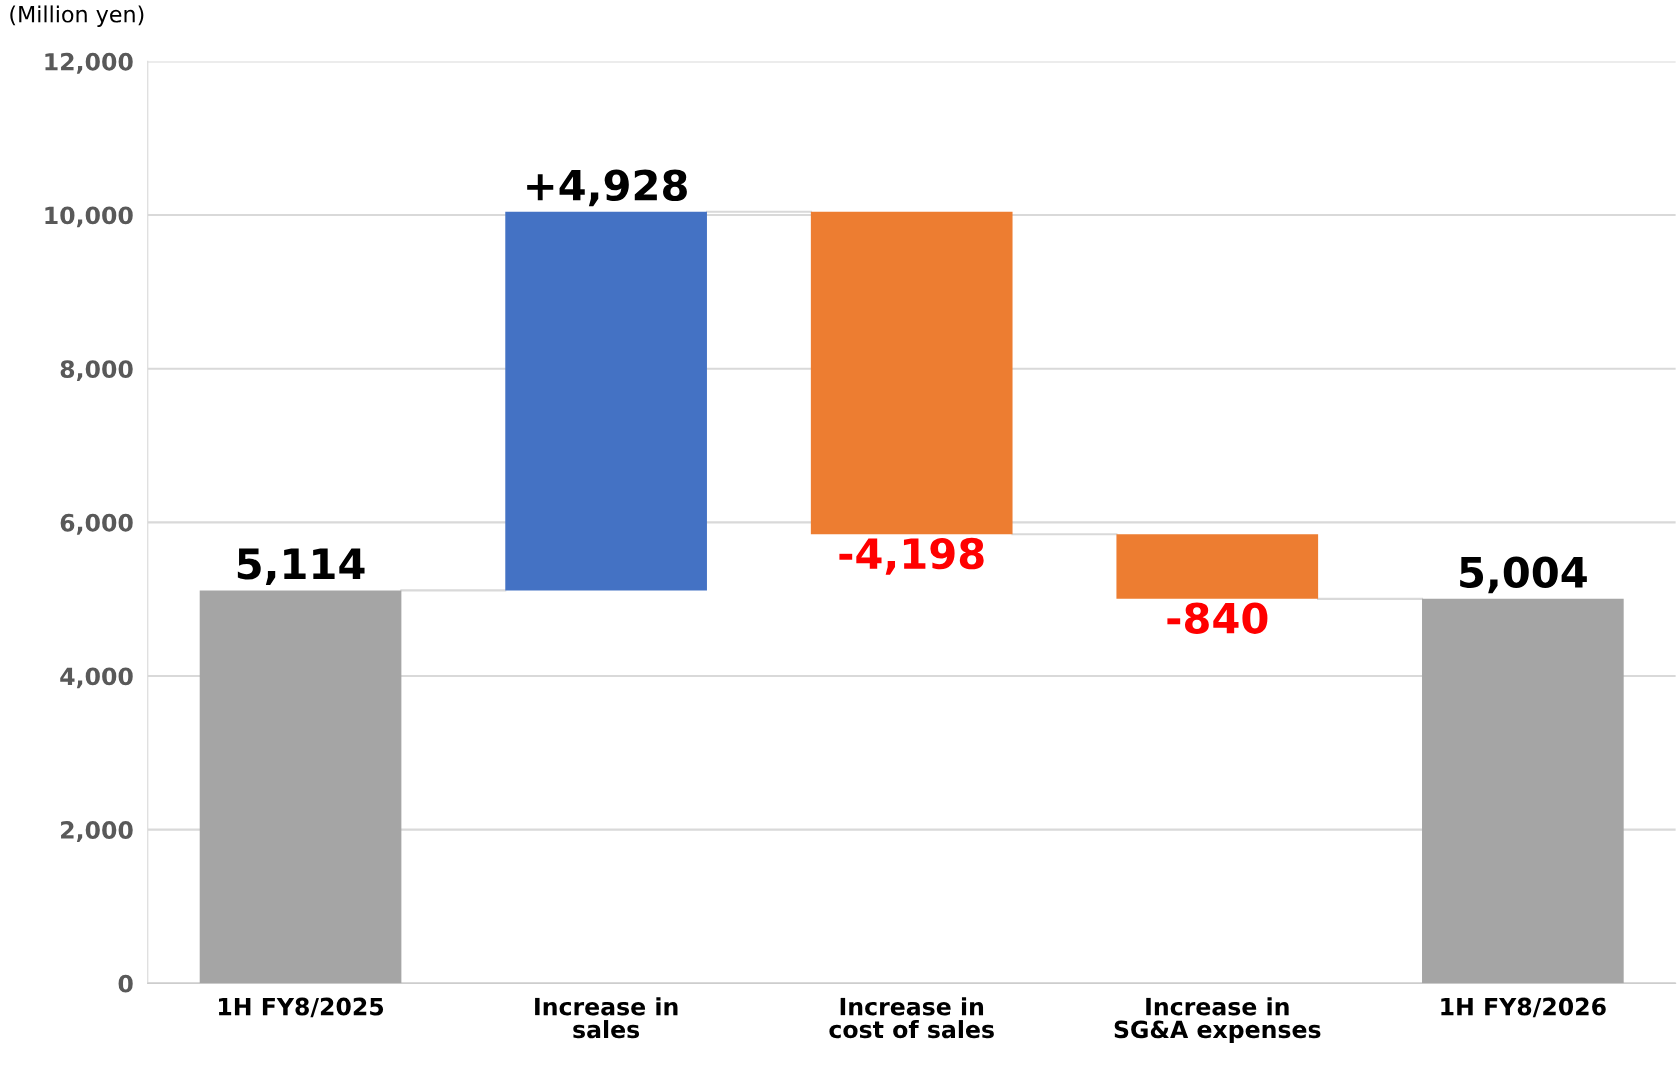  I want to click on x-tick-label: 1H FY8/2026, so click(1523, 1007).